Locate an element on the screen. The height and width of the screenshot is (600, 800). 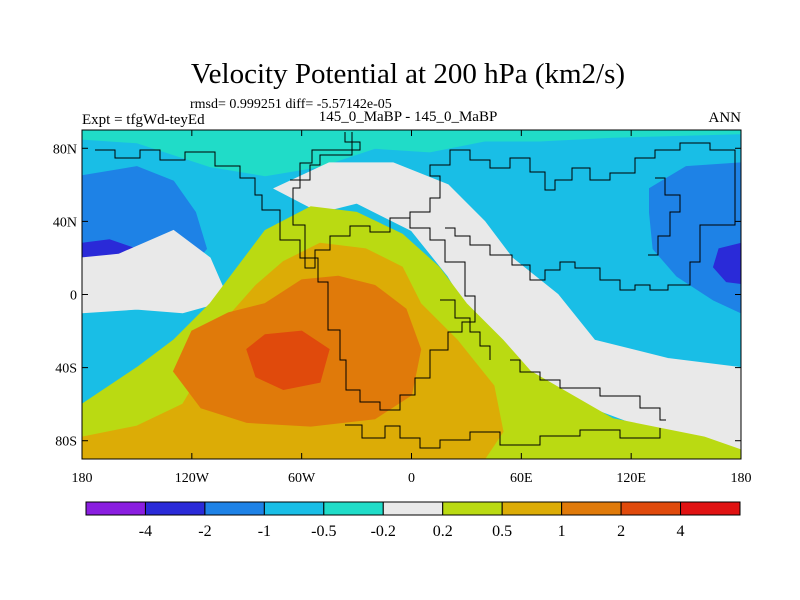
colorbar-label-9: 4 is located at coordinates (681, 531).